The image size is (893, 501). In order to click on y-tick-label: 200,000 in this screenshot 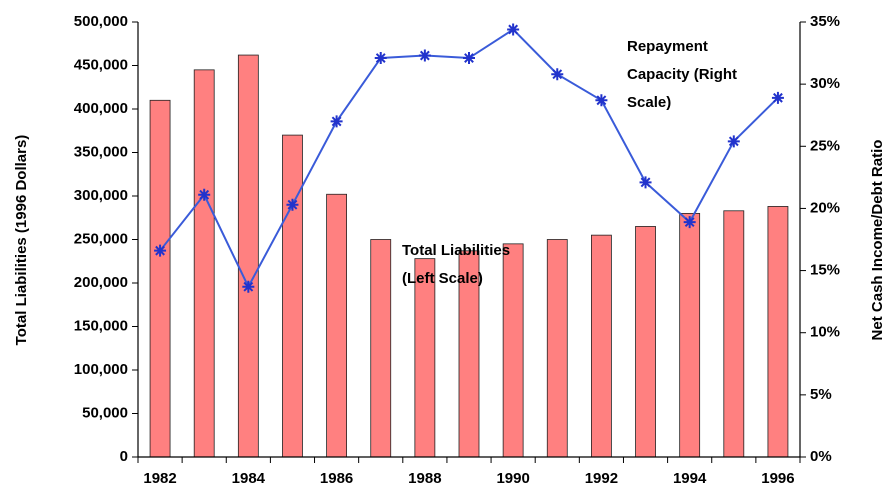, I will do `click(101, 282)`.